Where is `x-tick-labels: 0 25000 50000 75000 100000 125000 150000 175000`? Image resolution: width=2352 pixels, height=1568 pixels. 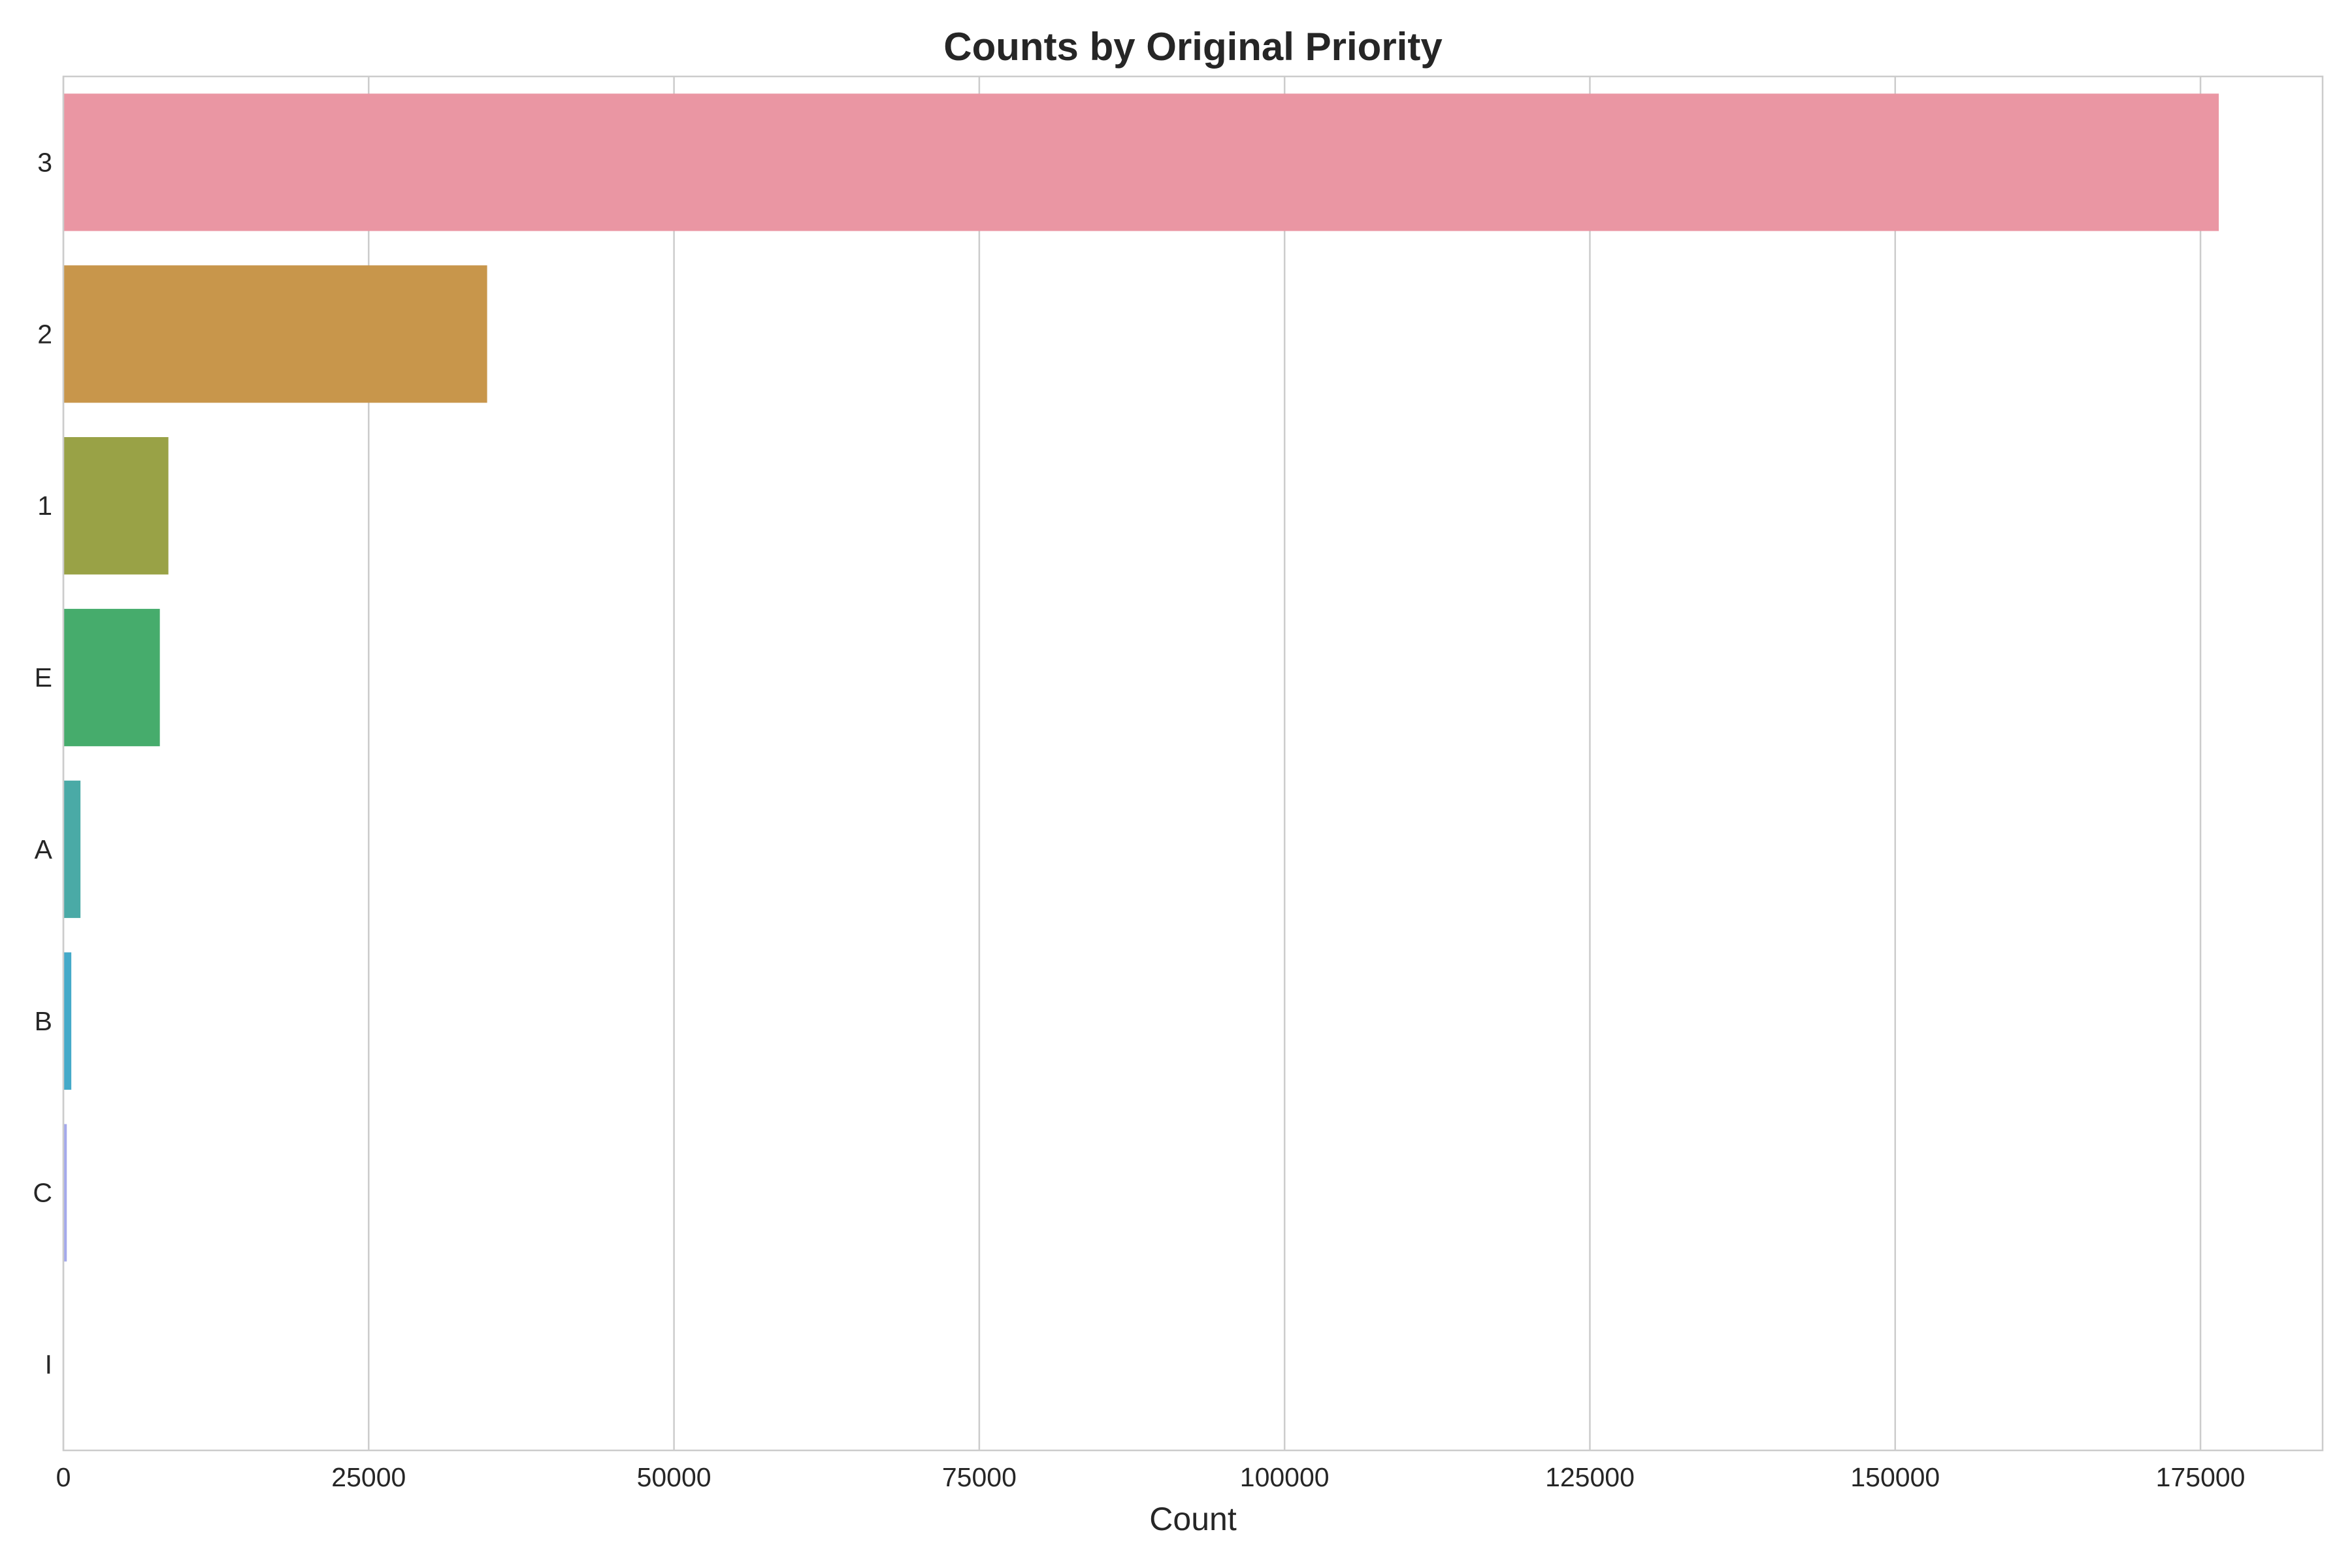
x-tick-labels: 0 25000 50000 75000 100000 125000 150000 175000 is located at coordinates (1151, 1477).